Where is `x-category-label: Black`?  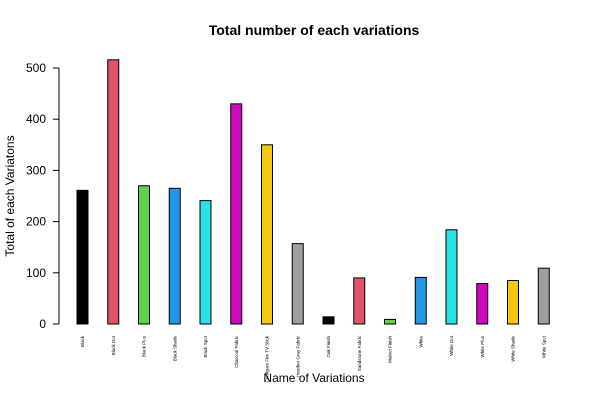 x-category-label: Black is located at coordinates (82, 341).